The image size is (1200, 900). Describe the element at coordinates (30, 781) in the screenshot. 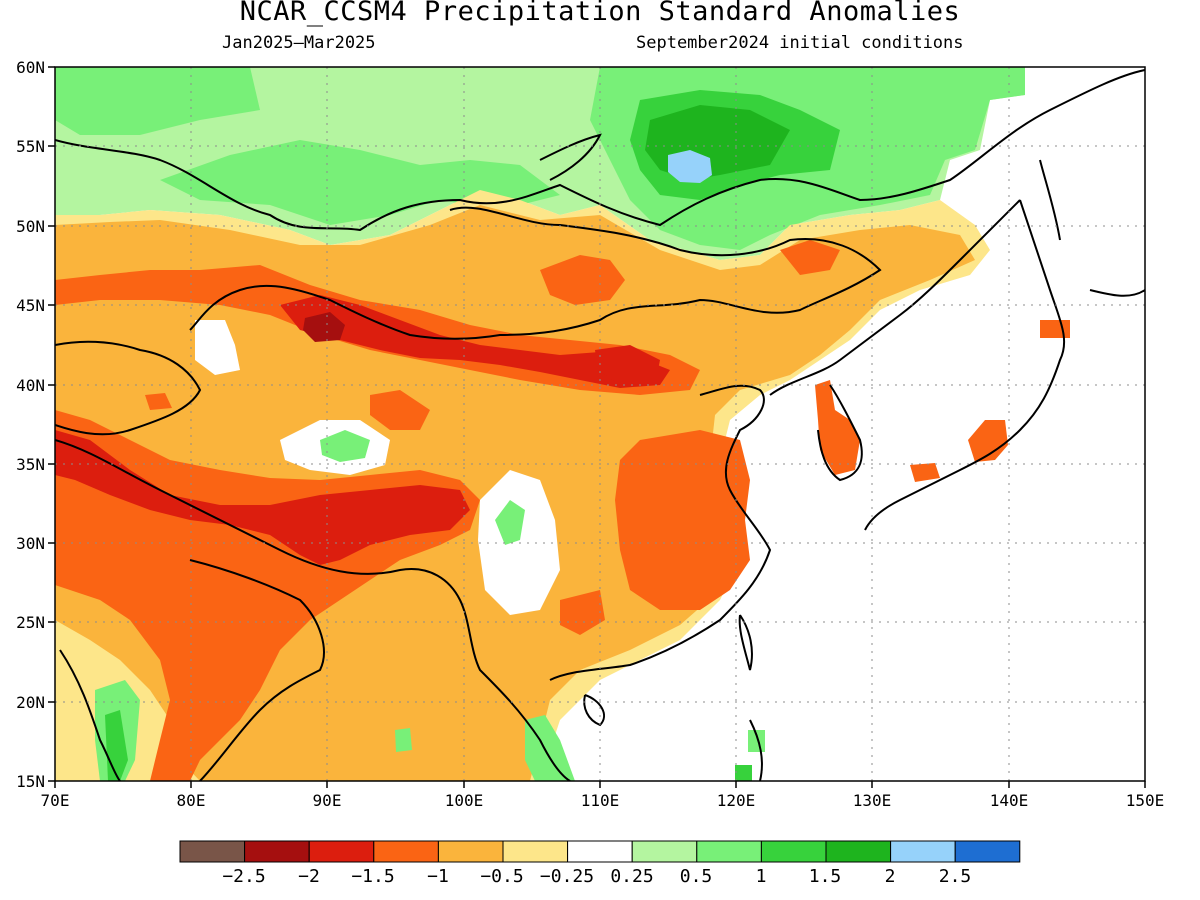

I see `lat-label: 15N` at that location.